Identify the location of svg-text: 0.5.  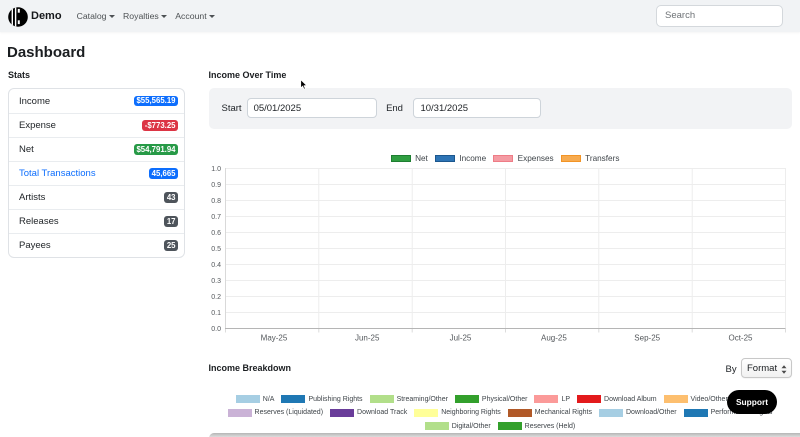
(216, 249).